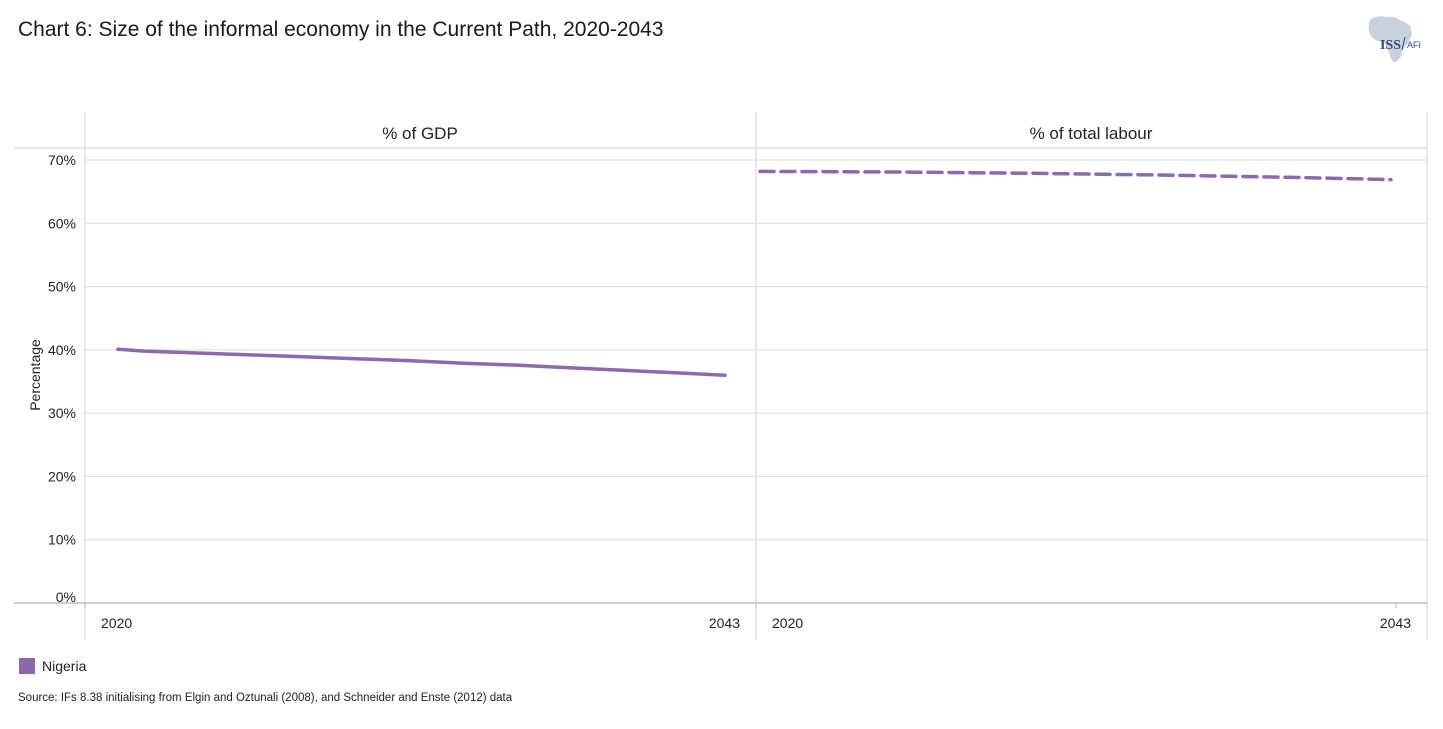  I want to click on y-tick-label-60: 60%, so click(62, 223).